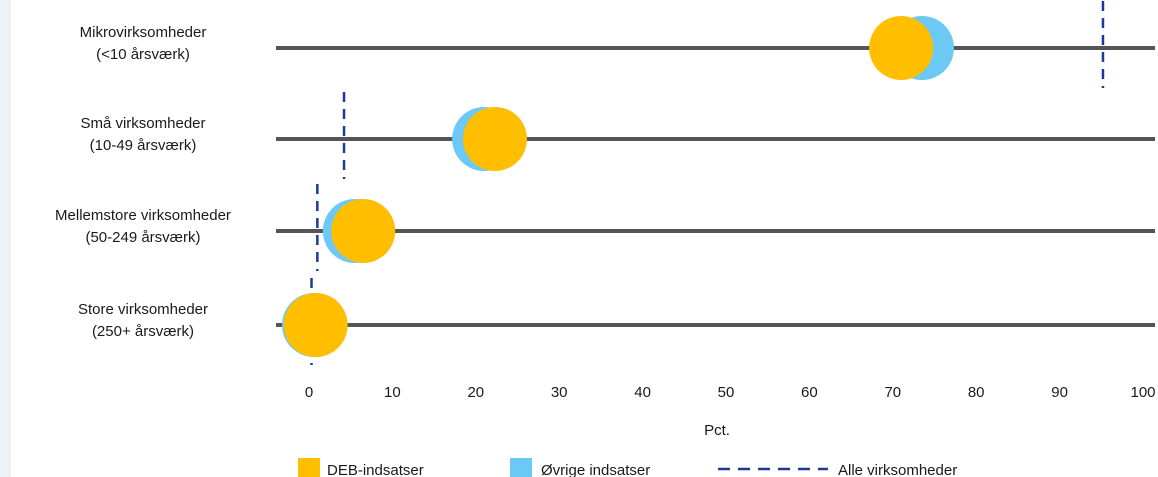  I want to click on category-label: Små virksomheder, so click(142, 123).